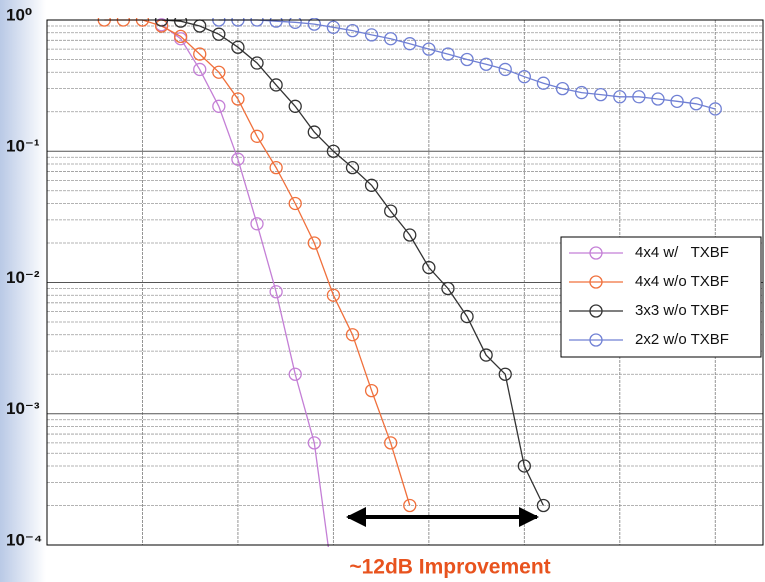  What do you see at coordinates (682, 252) in the screenshot?
I see `legend-label: 4x4 w/ TXBF` at bounding box center [682, 252].